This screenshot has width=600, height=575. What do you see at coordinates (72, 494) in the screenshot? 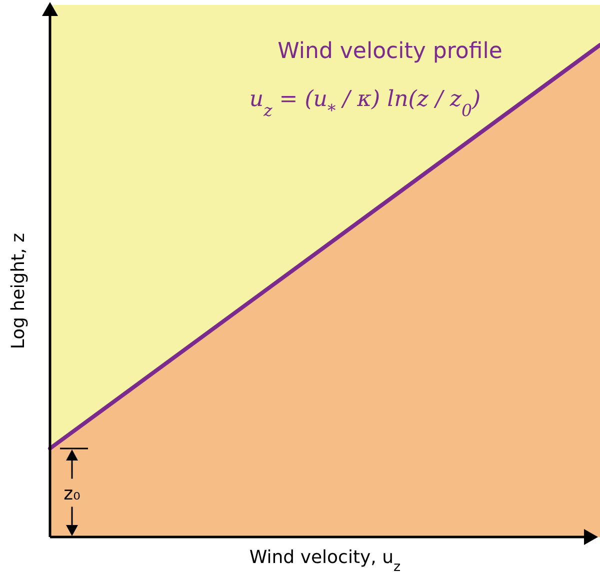
I see `annotation: z₀` at bounding box center [72, 494].